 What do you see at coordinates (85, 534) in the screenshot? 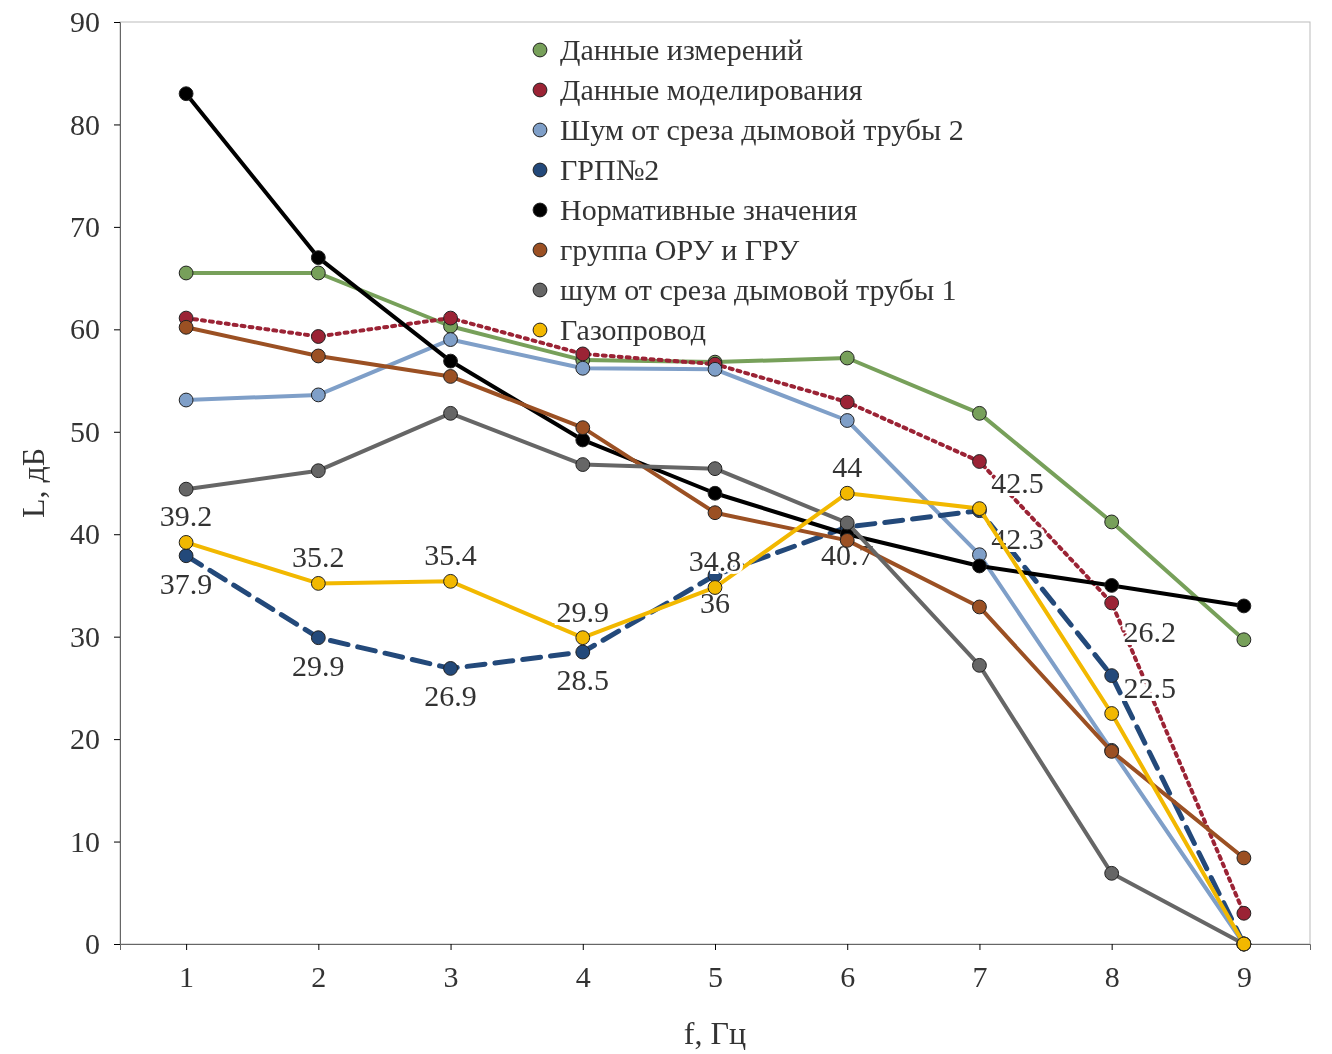
I see `y-tick-label: 40` at bounding box center [85, 534].